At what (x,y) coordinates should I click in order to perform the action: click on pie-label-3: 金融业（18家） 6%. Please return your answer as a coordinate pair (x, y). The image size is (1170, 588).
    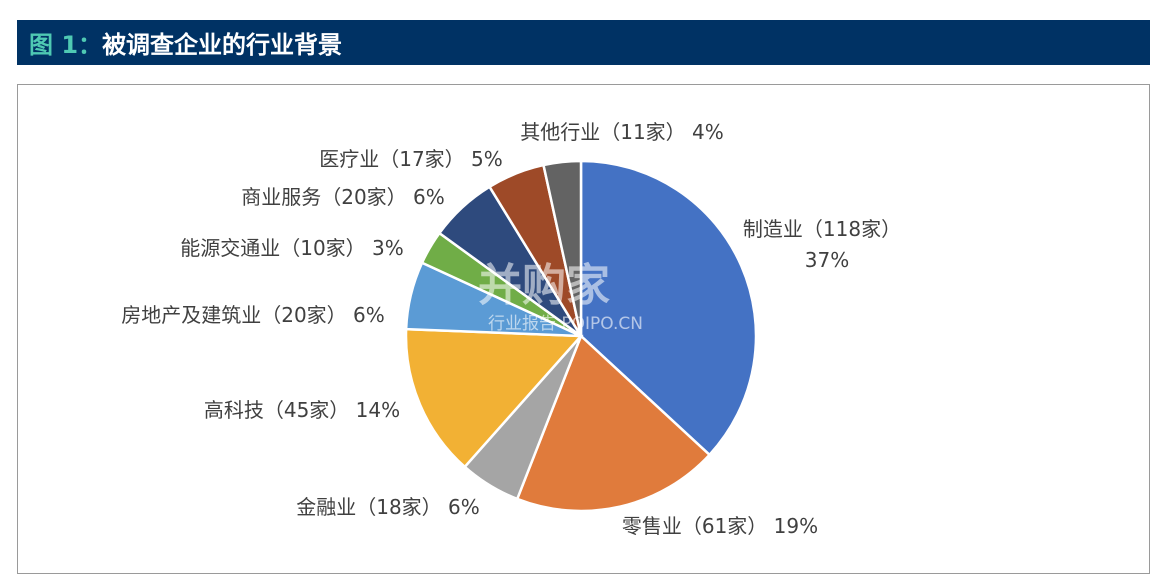
    Looking at the image, I should click on (388, 507).